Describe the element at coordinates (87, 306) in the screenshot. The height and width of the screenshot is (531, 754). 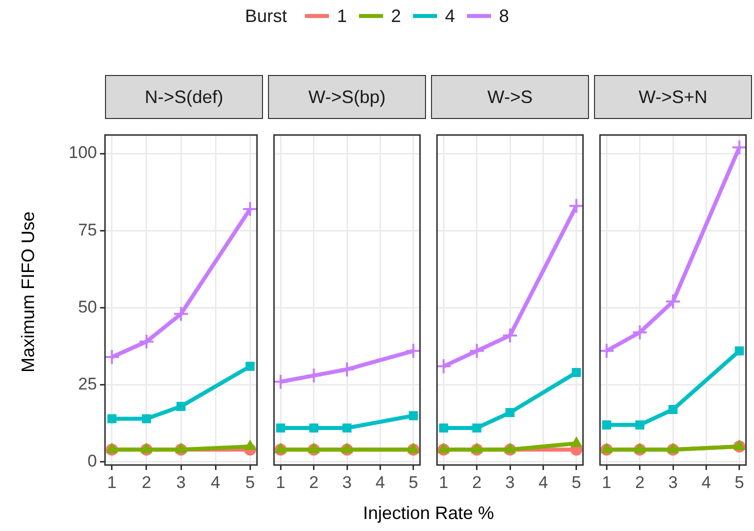
I see `y-tick-label: 50` at that location.